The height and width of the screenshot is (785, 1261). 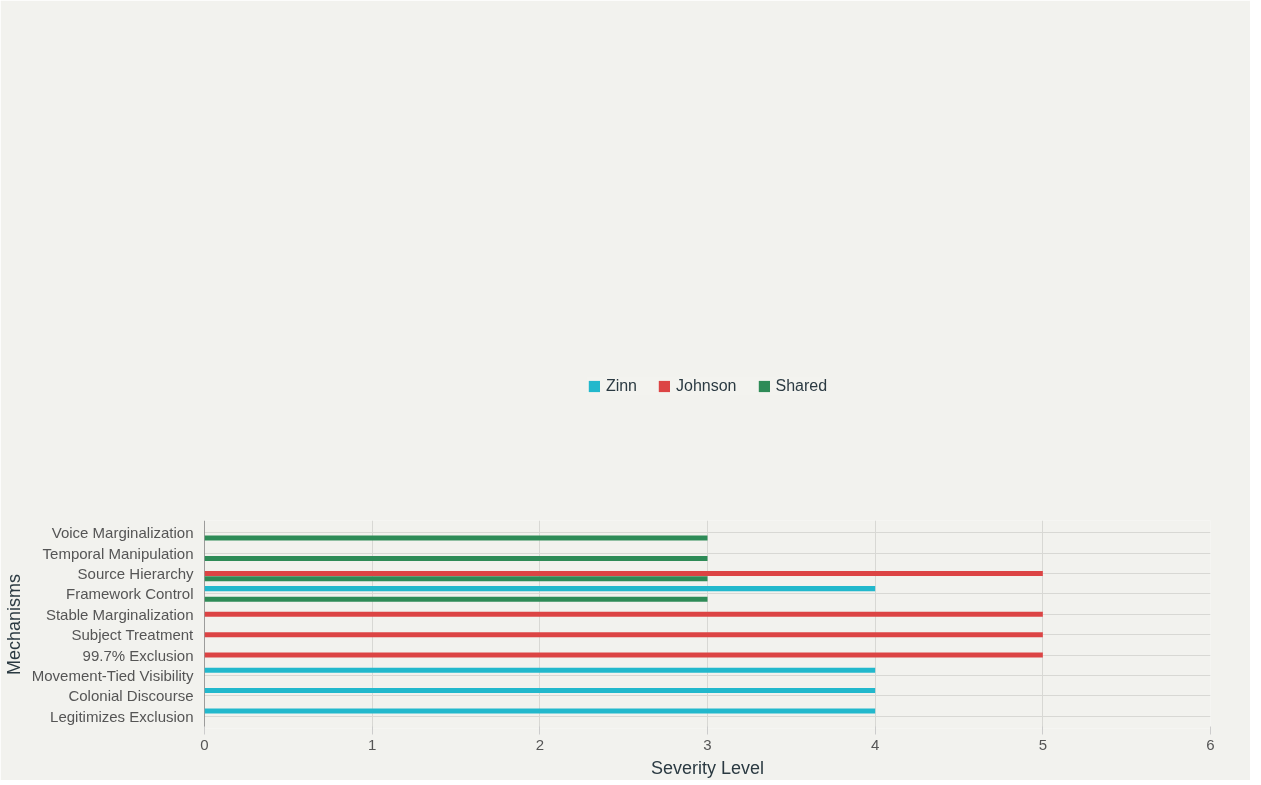 What do you see at coordinates (13, 624) in the screenshot?
I see `y-axis-title: Mechanisms` at bounding box center [13, 624].